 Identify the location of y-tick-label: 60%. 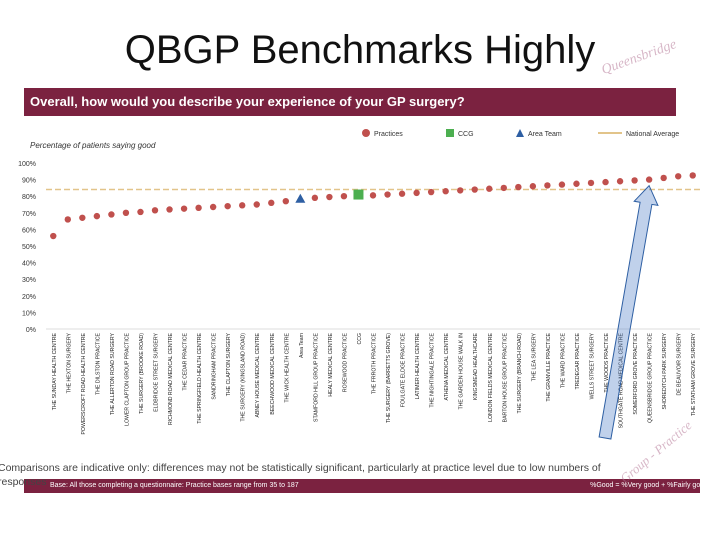
(29, 230).